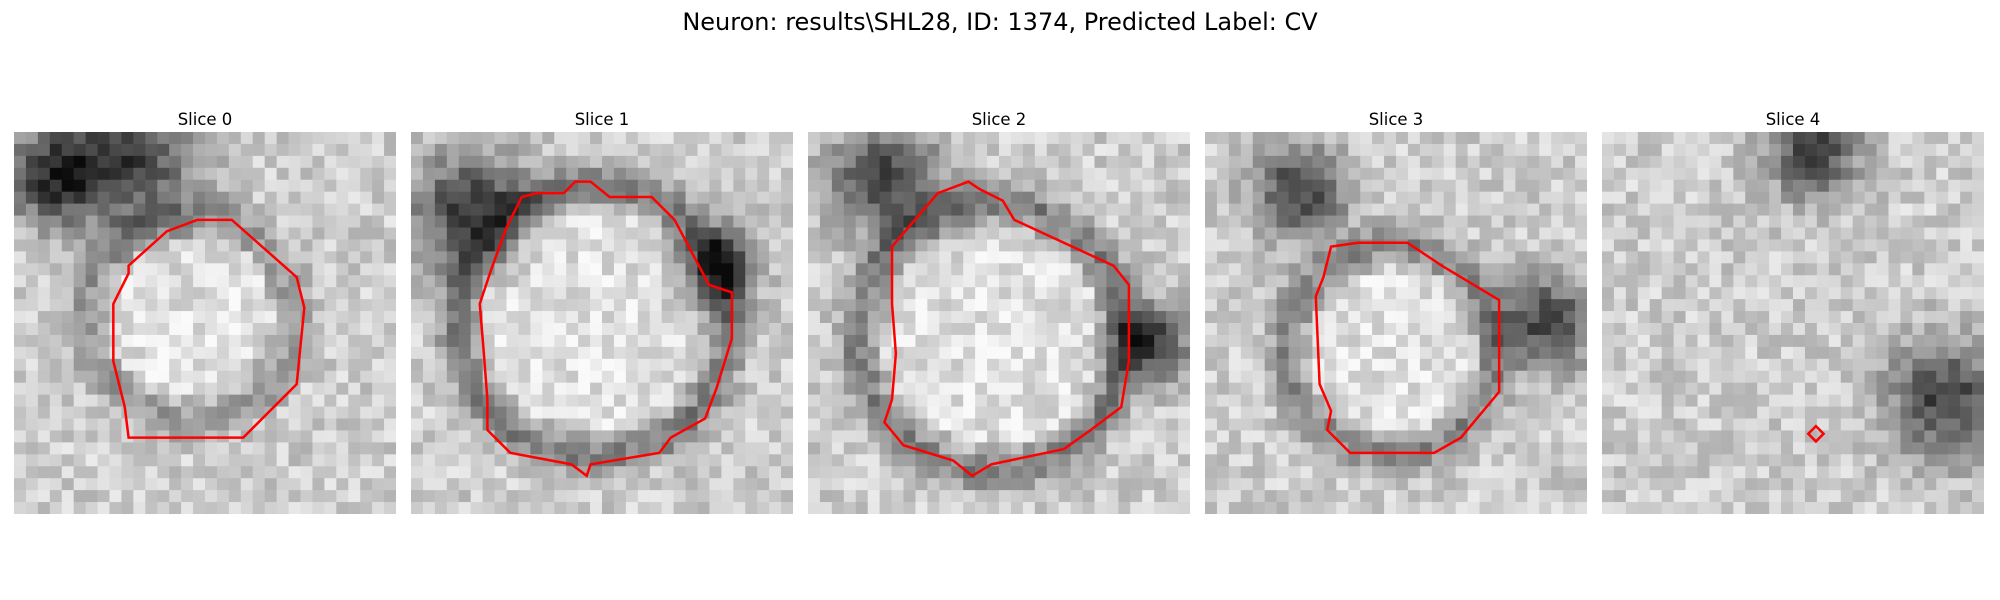 The height and width of the screenshot is (600, 2000). I want to click on slice-title: Slice 3, so click(1396, 119).